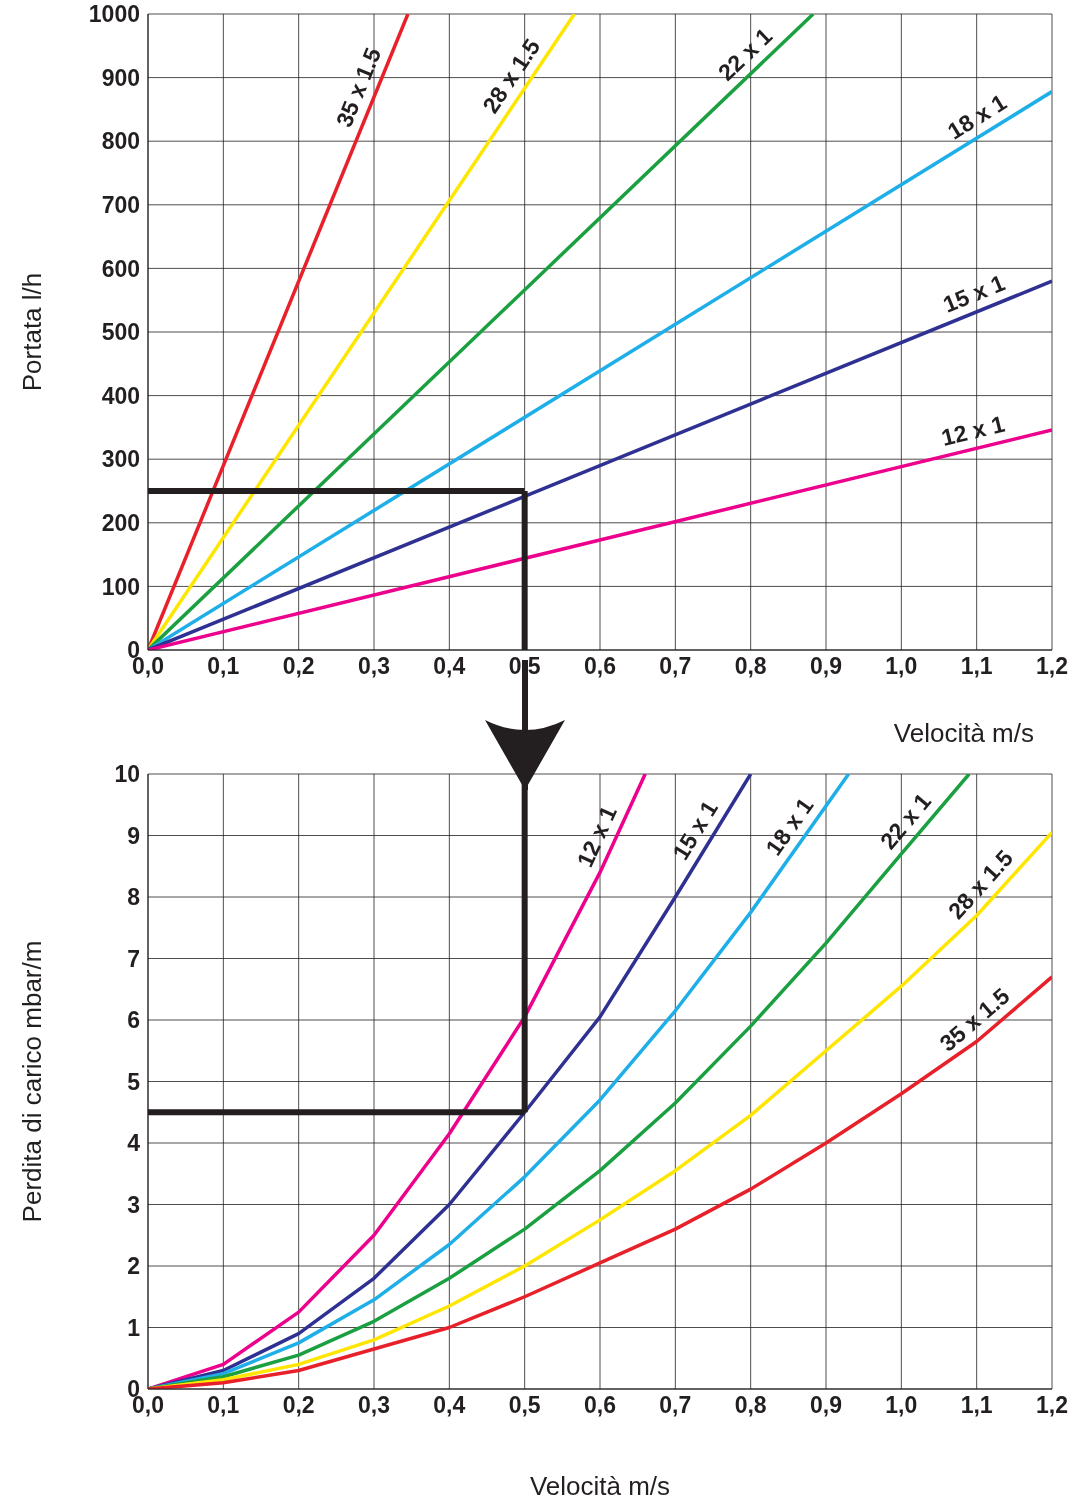 The image size is (1075, 1499). Describe the element at coordinates (120, 459) in the screenshot. I see `y-tick-label: 300` at that location.